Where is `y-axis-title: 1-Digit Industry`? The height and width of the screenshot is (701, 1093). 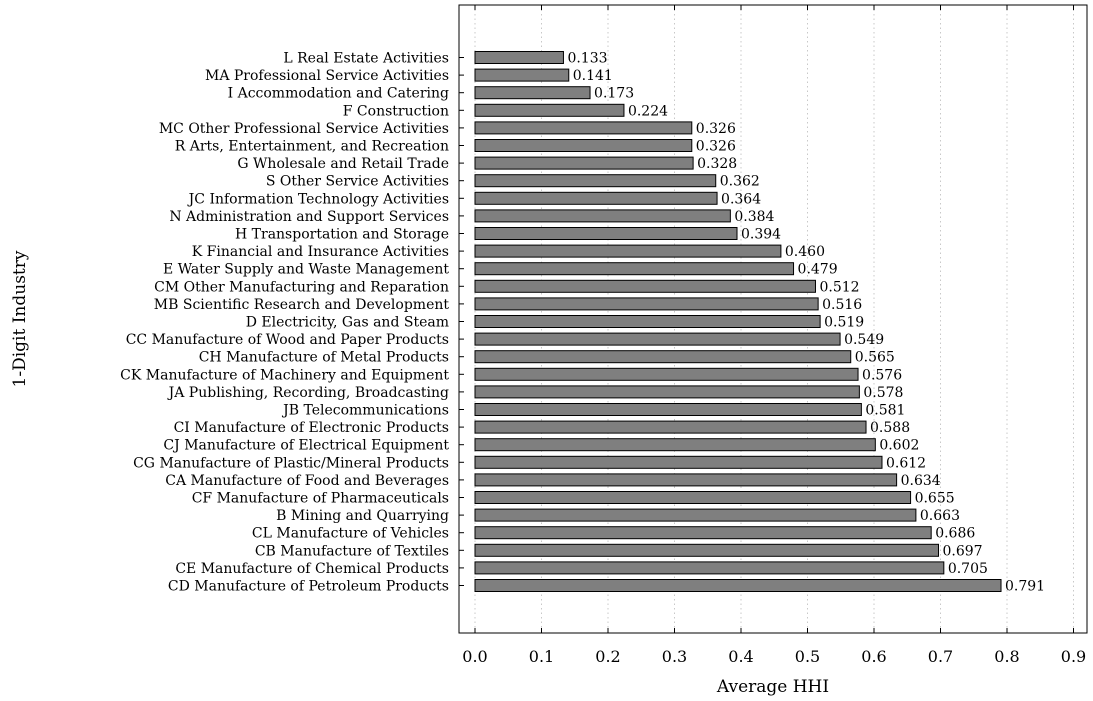 y-axis-title: 1-Digit Industry is located at coordinates (20, 318).